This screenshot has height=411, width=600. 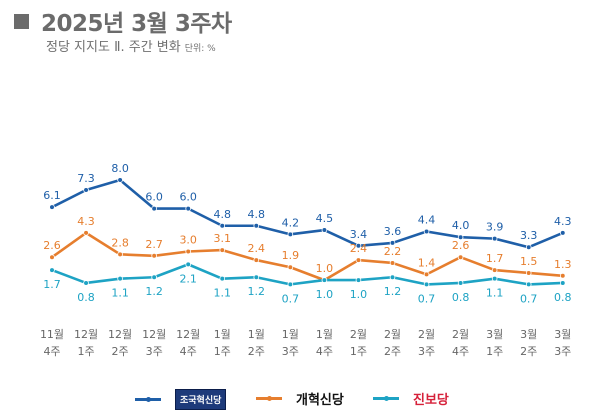 What do you see at coordinates (461, 225) in the screenshot?
I see `data-label: 4.0` at bounding box center [461, 225].